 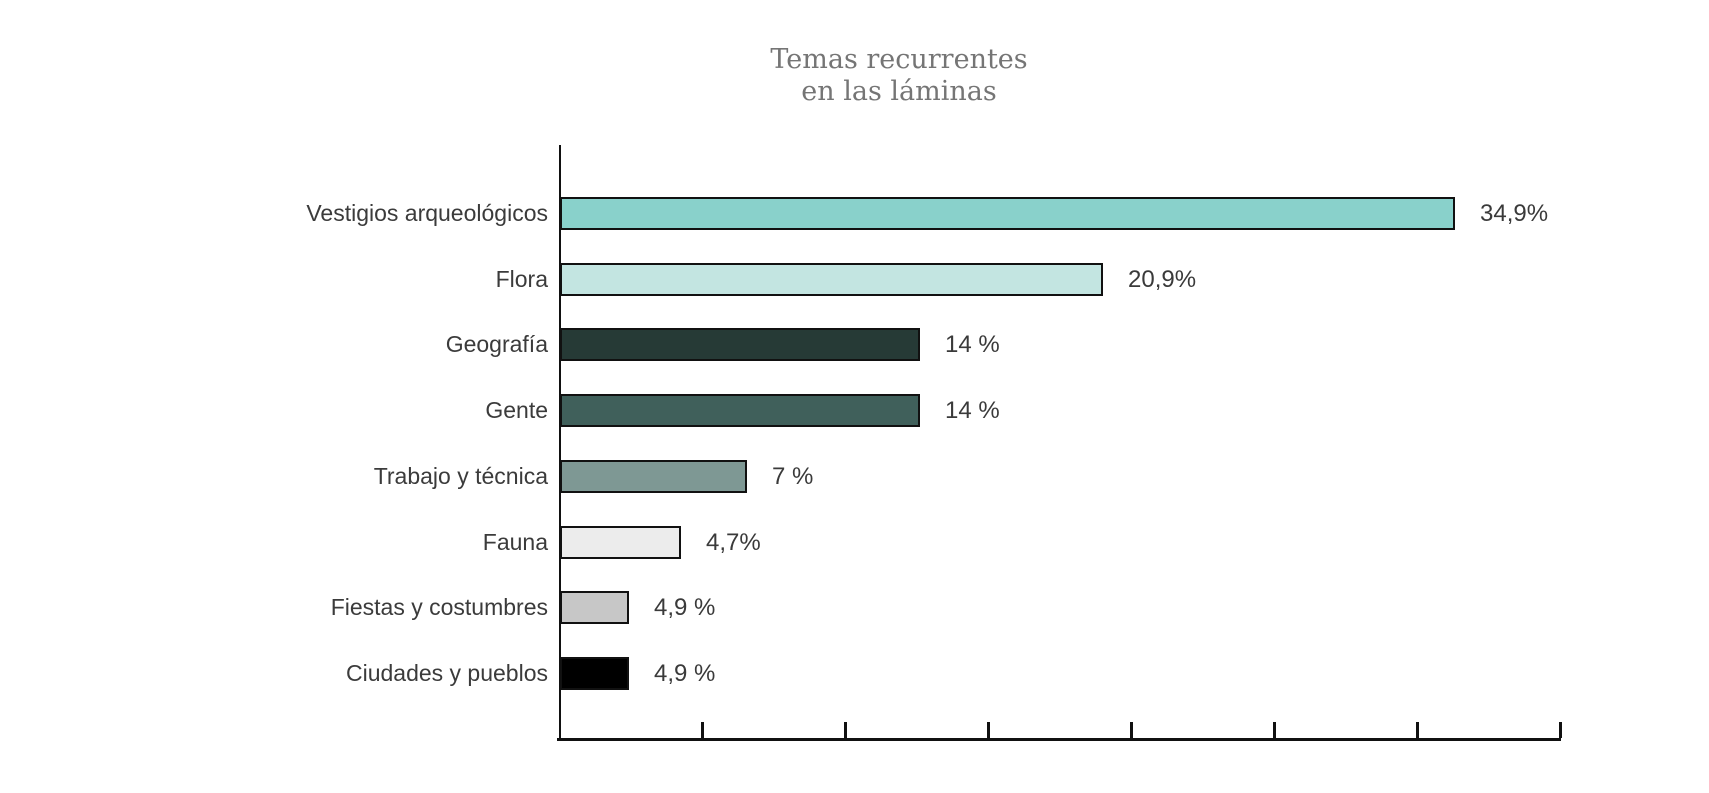 I want to click on category-label: Ciudades y pueblos, so click(x=446, y=673).